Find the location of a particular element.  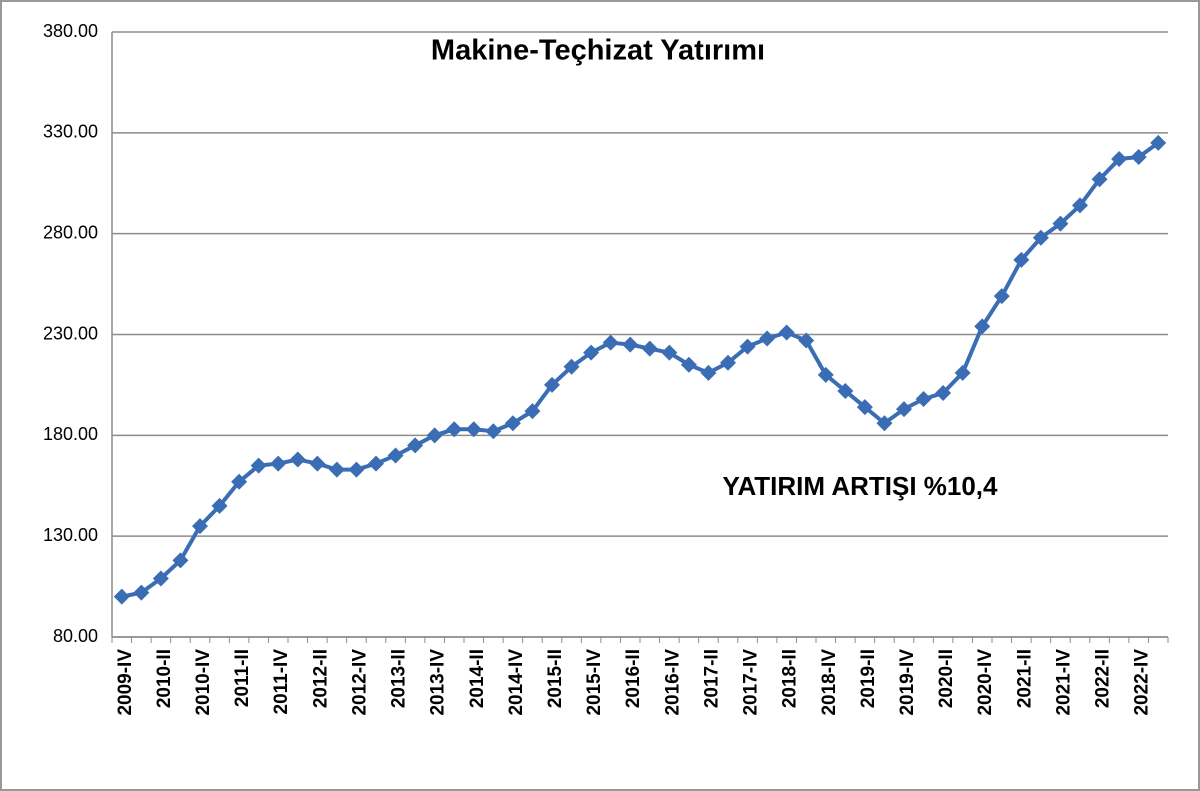

x-tick-label: 2016-IV is located at coordinates (672, 682).